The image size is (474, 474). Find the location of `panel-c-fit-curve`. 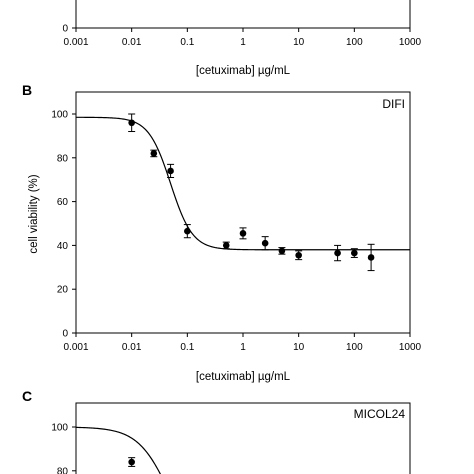

panel-c-fit-curve is located at coordinates (118, 450).